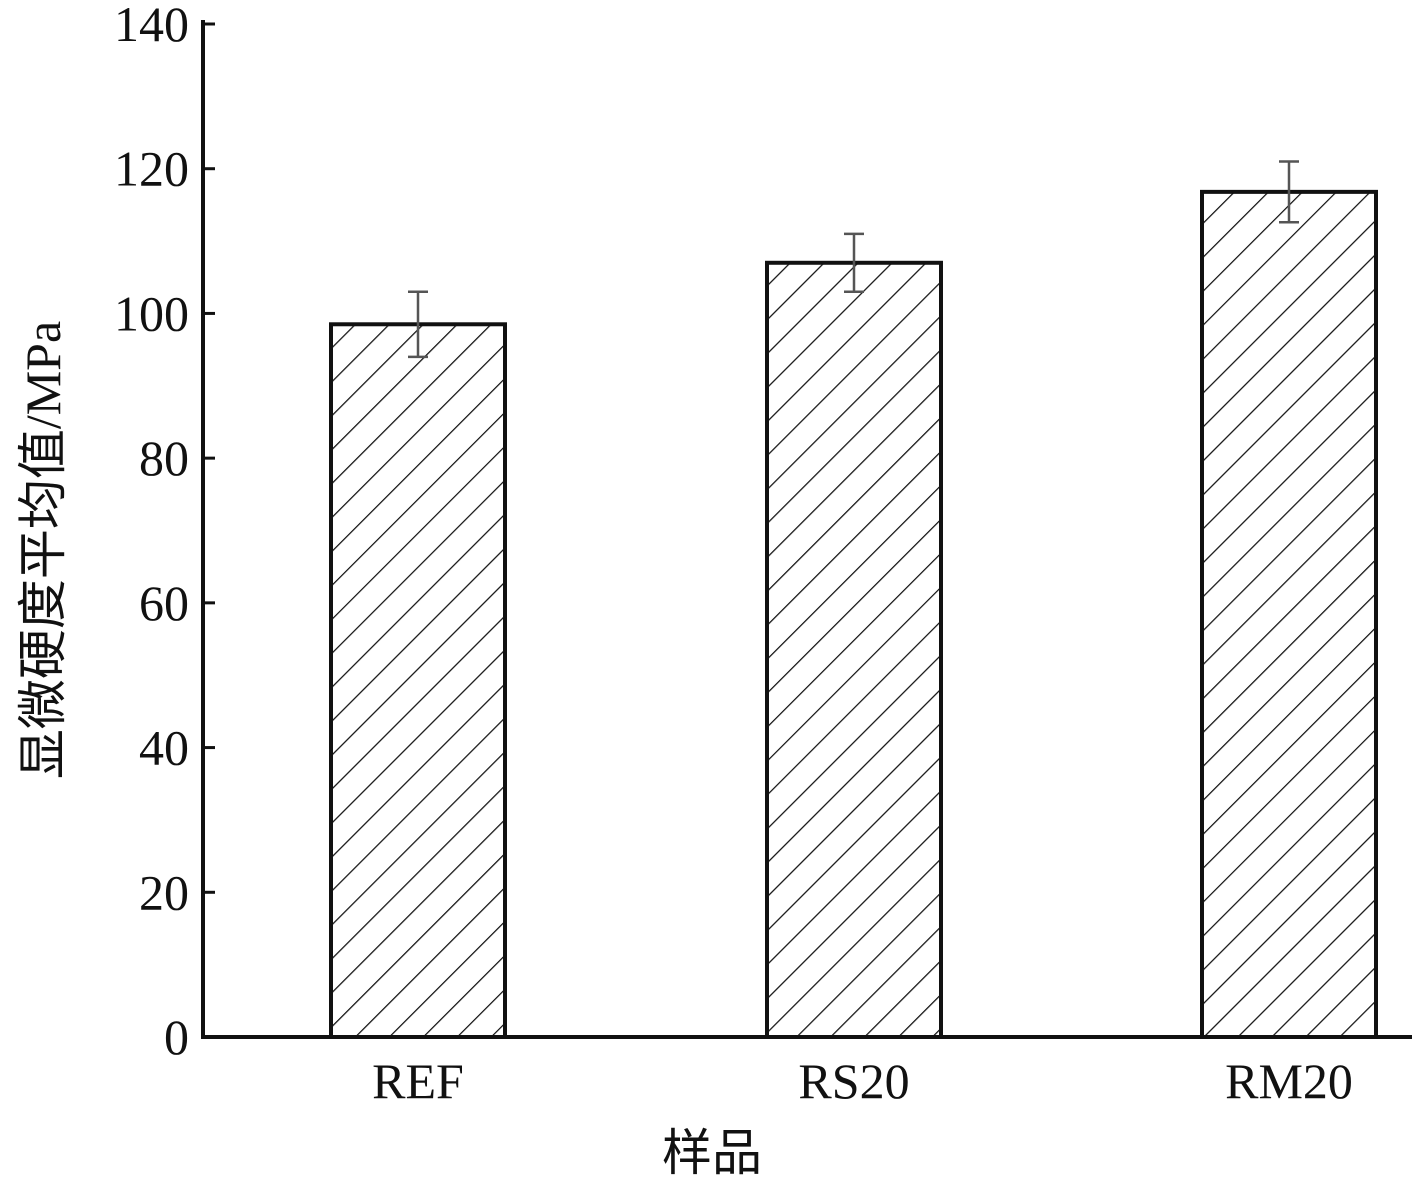 This screenshot has width=1417, height=1181. Describe the element at coordinates (418, 680) in the screenshot. I see `bar-ref` at that location.